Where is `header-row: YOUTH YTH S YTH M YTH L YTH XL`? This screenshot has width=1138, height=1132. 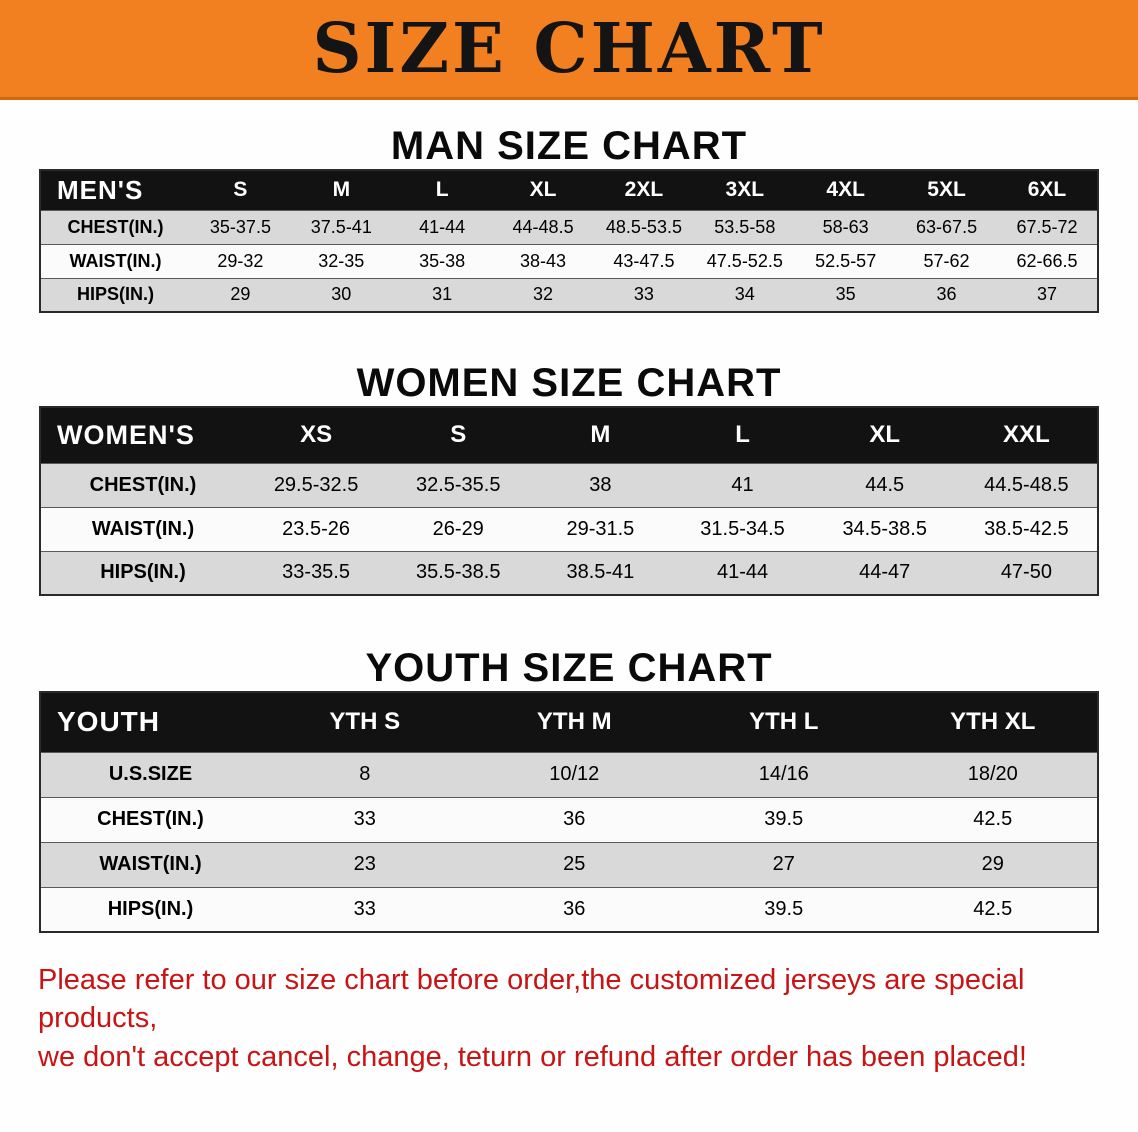
header-row: YOUTH YTH S YTH M YTH L YTH XL is located at coordinates (569, 722).